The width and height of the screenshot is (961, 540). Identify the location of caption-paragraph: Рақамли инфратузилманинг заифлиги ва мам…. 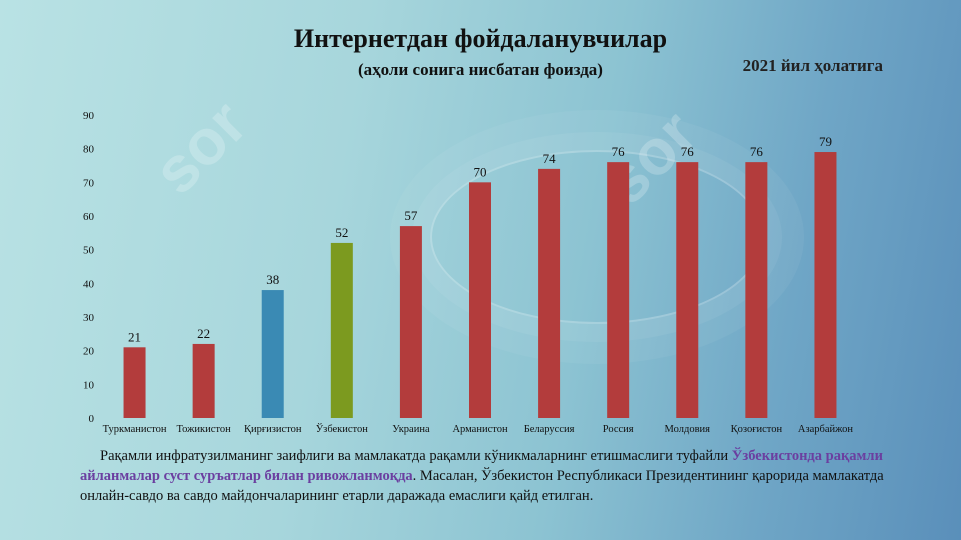
(490, 476).